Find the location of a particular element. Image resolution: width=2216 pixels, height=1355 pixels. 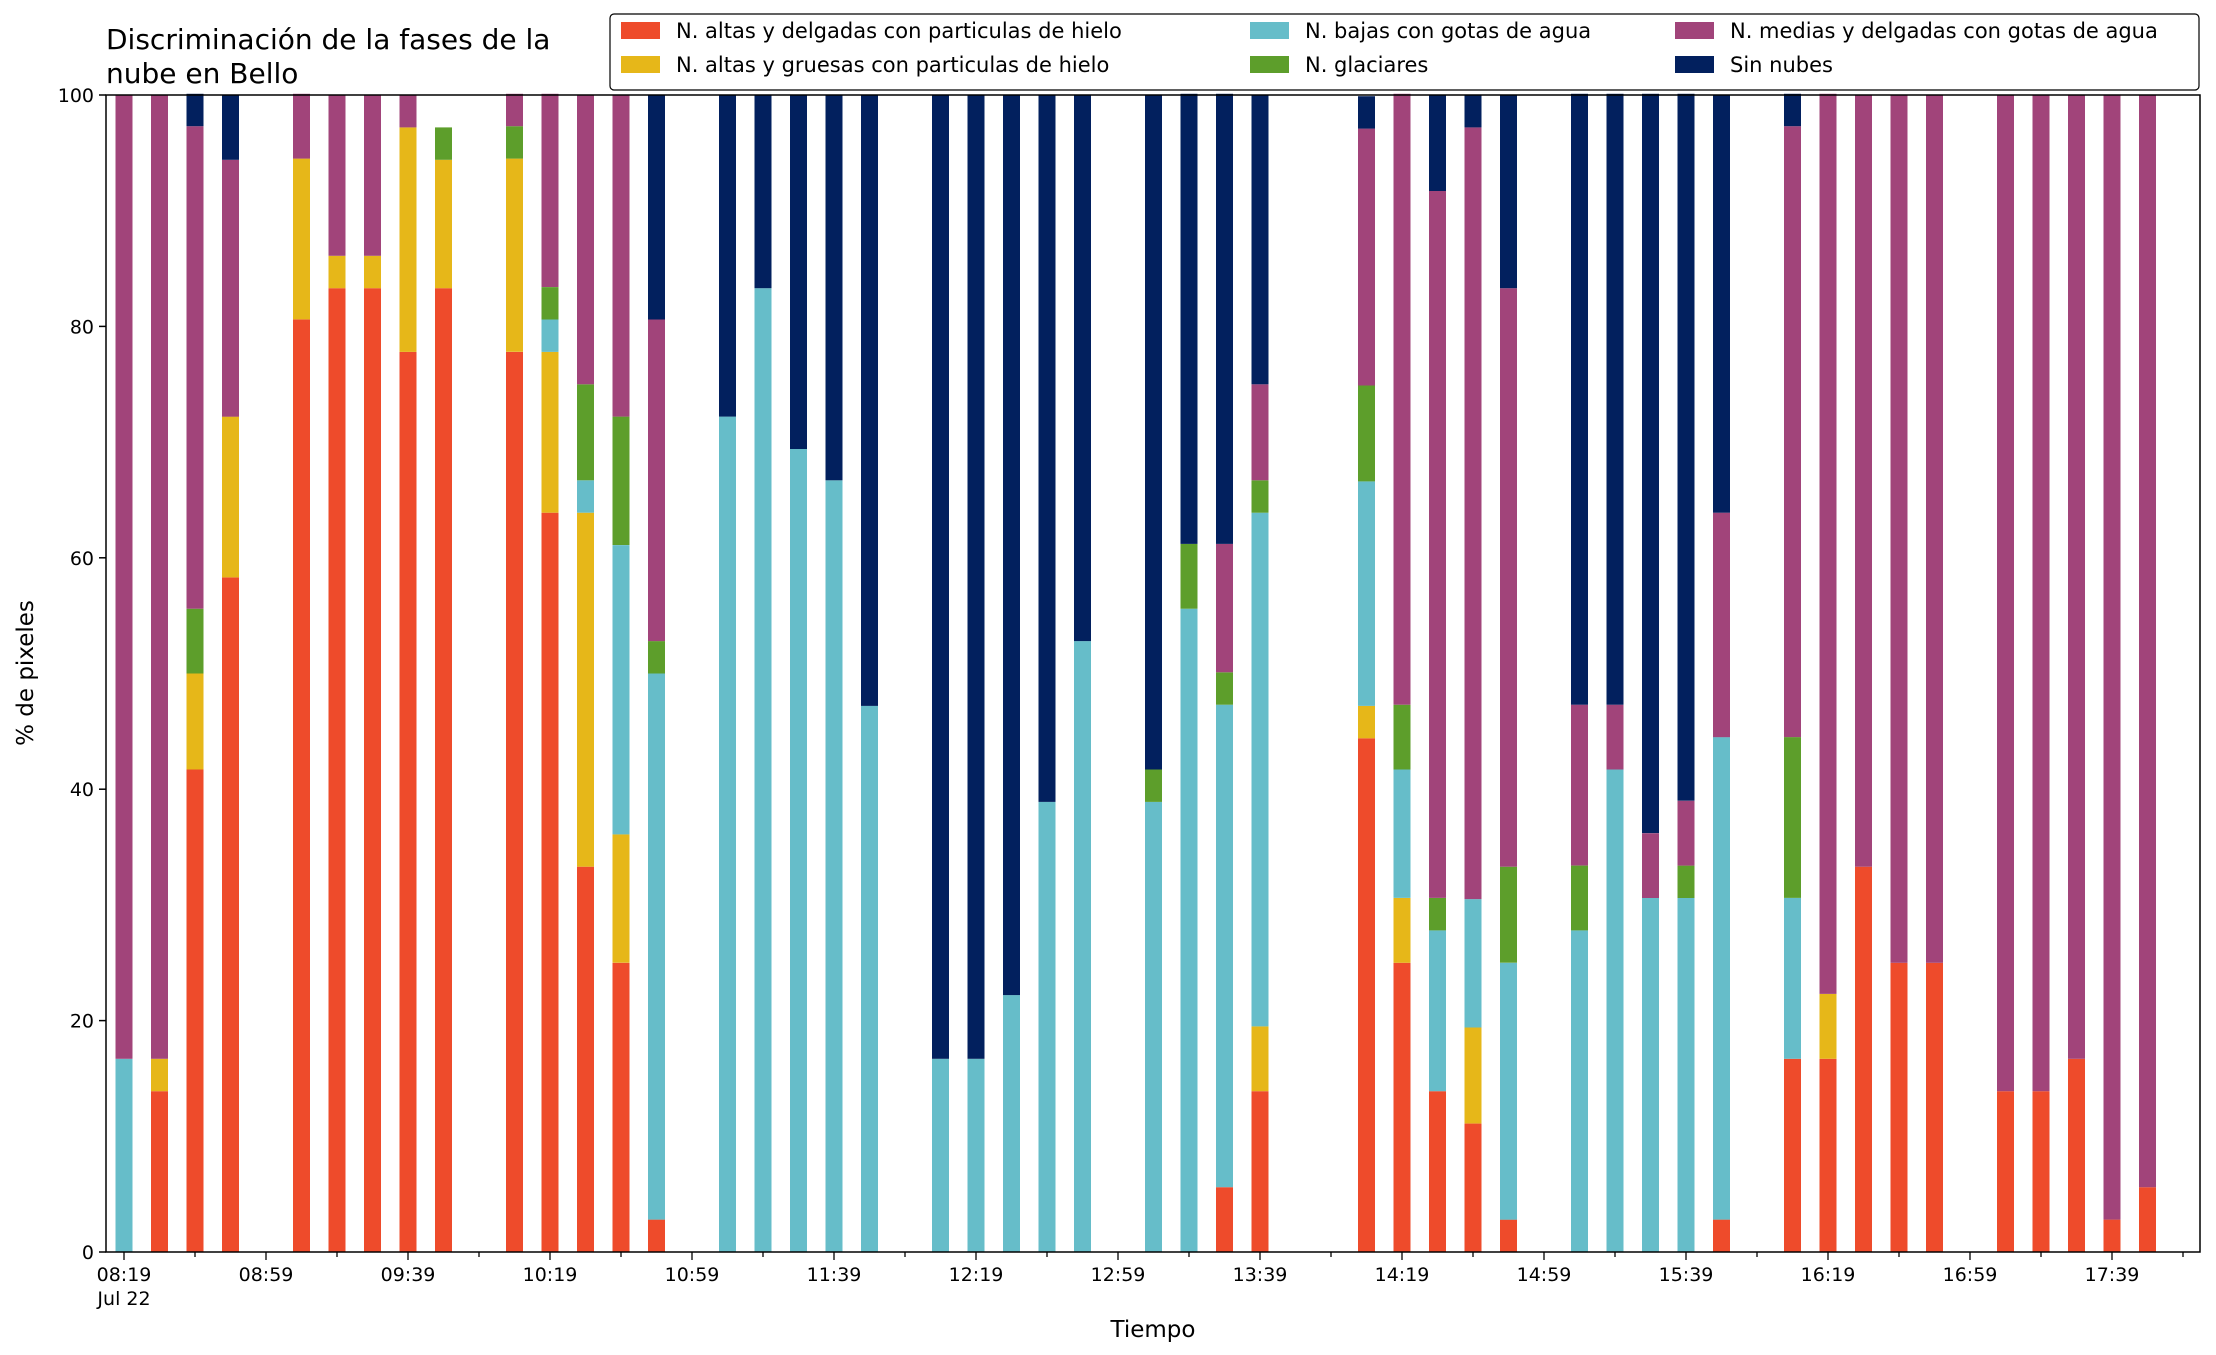

bar-segment-1009-s1 is located at coordinates (514, 255).